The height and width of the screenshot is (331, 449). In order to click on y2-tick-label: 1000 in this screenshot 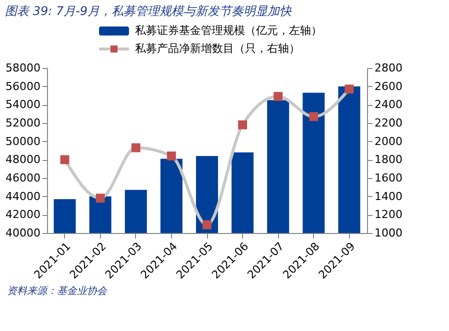, I will do `click(388, 233)`.